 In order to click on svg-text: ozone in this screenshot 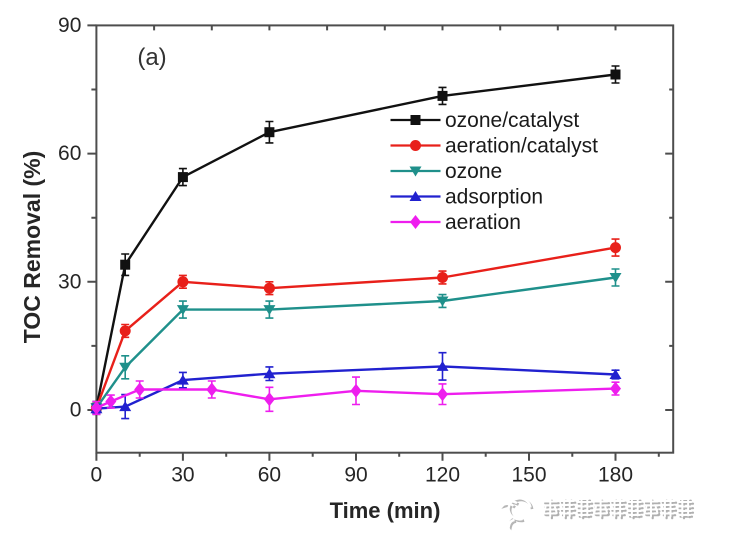, I will do `click(473, 171)`.